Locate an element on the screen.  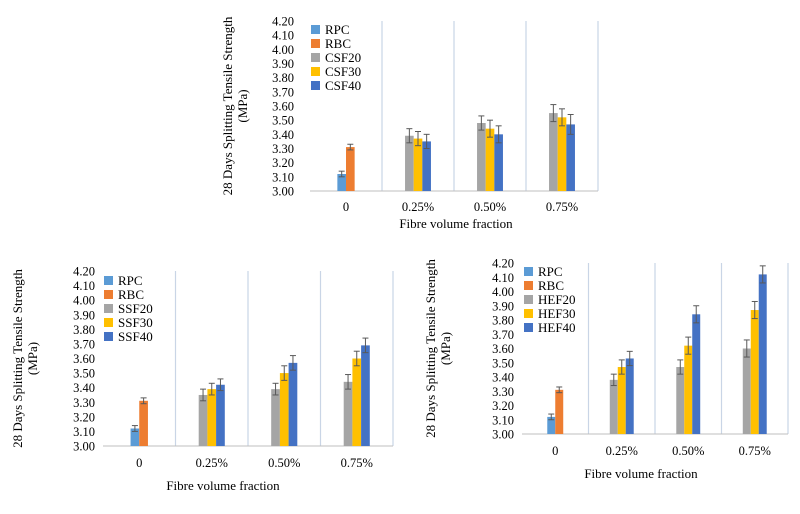
legend-label: SSF20 is located at coordinates (135, 308).